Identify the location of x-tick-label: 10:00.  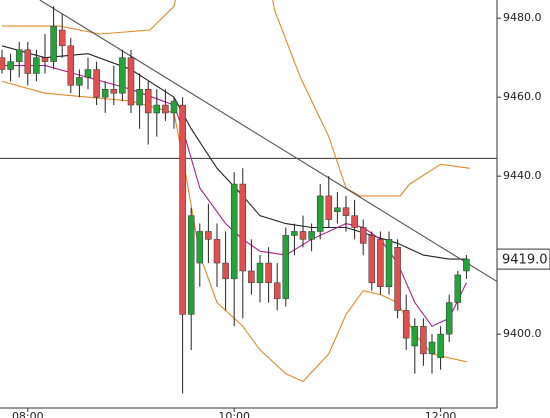
(234, 414).